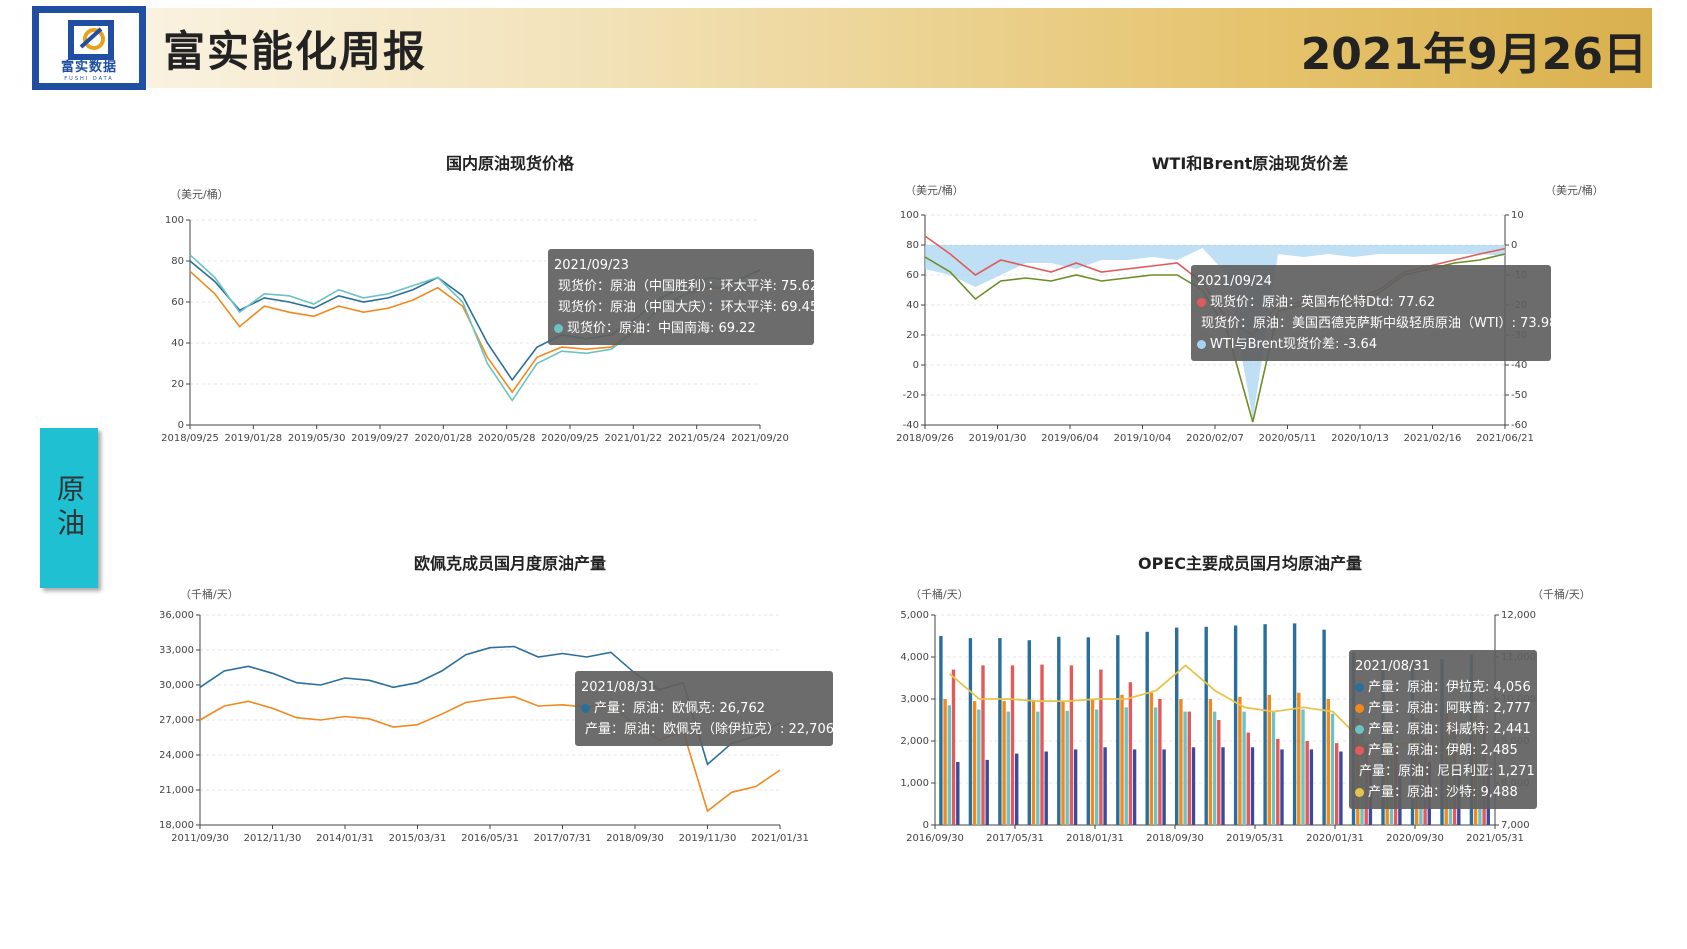  I want to click on c4-tooltip-text: 产量：原油：沙特: 9,488, so click(1443, 792).